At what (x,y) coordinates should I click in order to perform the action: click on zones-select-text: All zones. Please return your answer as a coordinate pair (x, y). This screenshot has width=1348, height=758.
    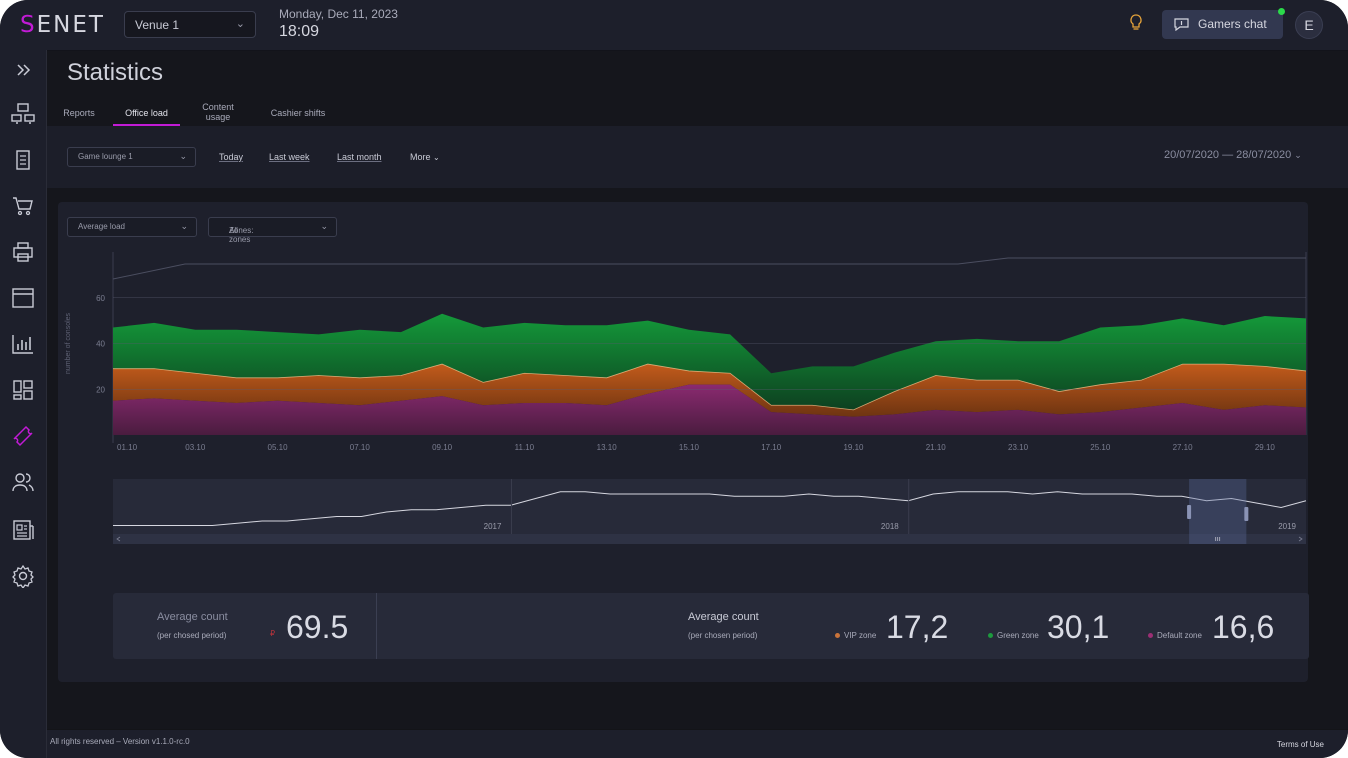
    Looking at the image, I should click on (240, 235).